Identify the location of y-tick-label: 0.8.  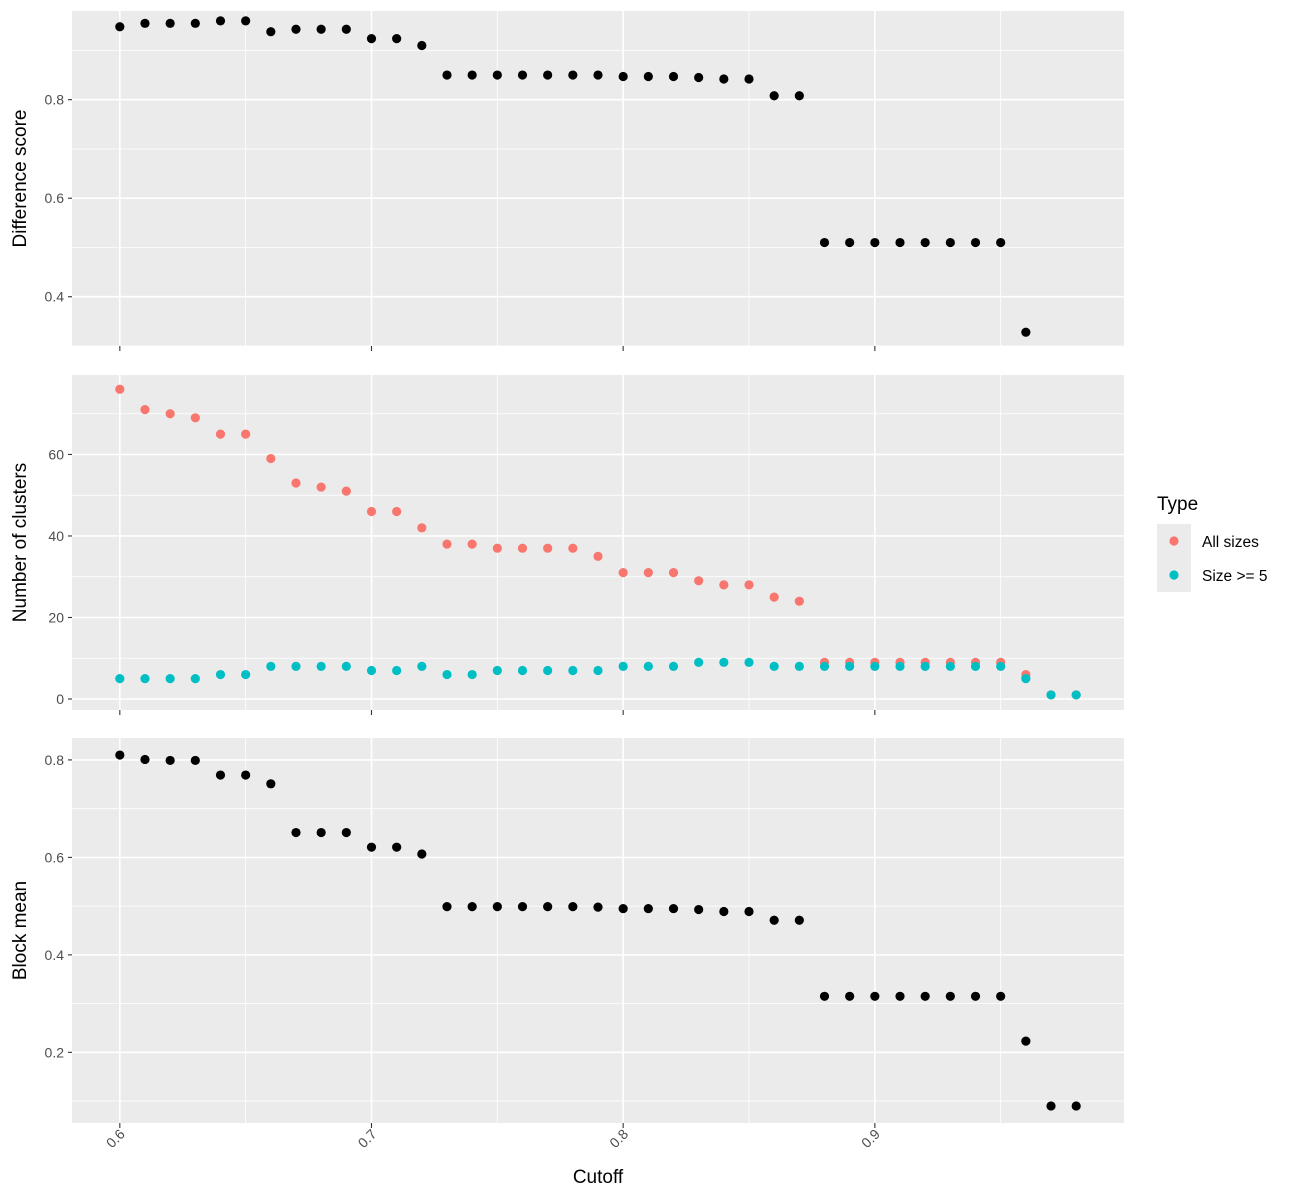
(55, 760).